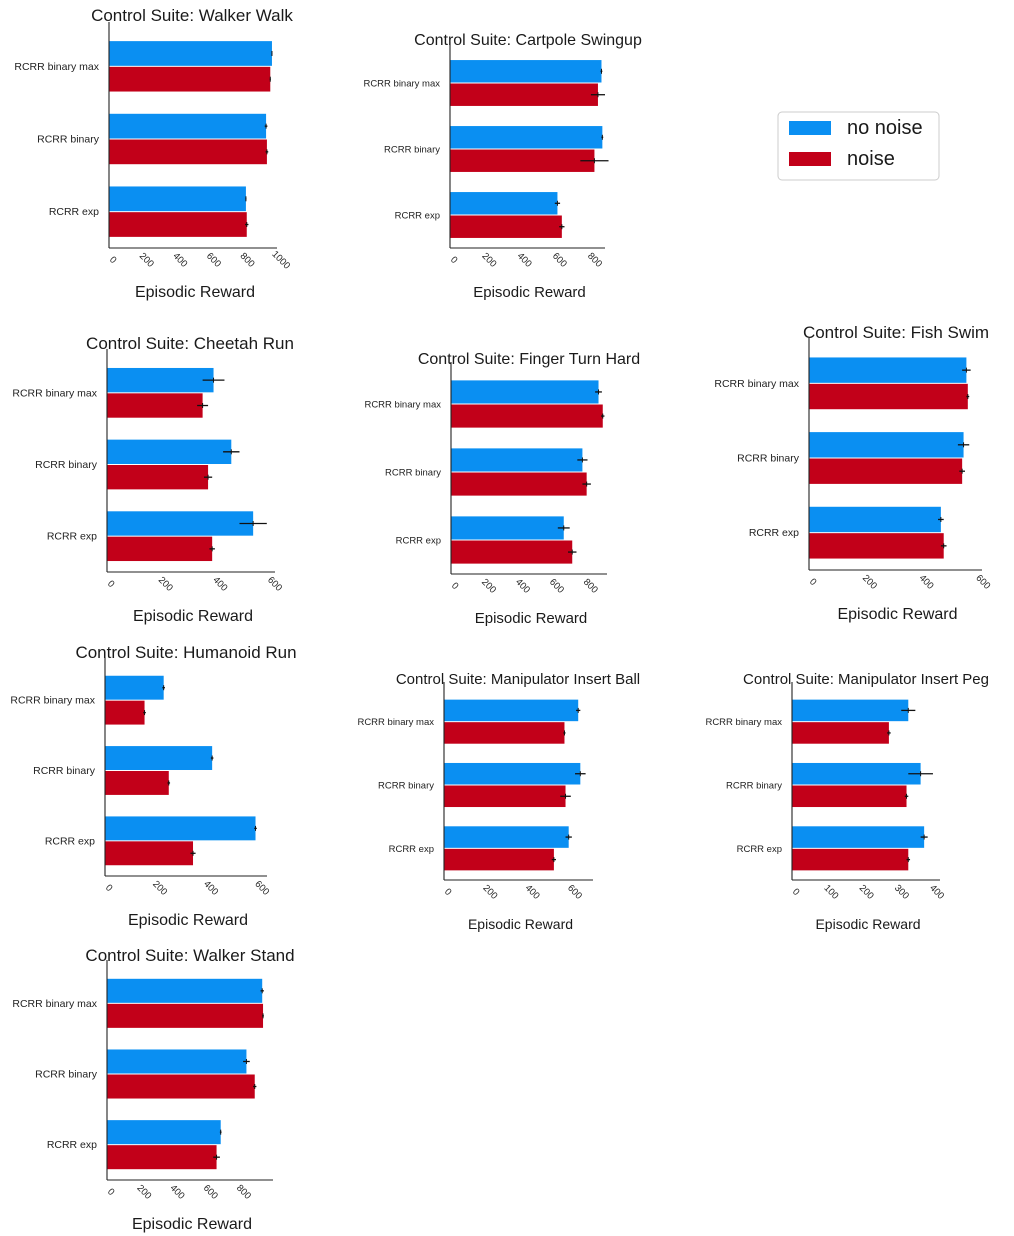  I want to click on chart-title: Control Suite: Fish Swim, so click(896, 332).